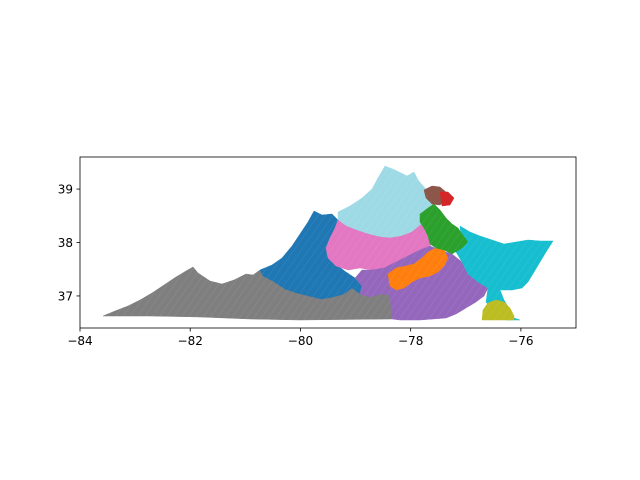 The width and height of the screenshot is (640, 480). I want to click on x-tick-label: −80, so click(300, 341).